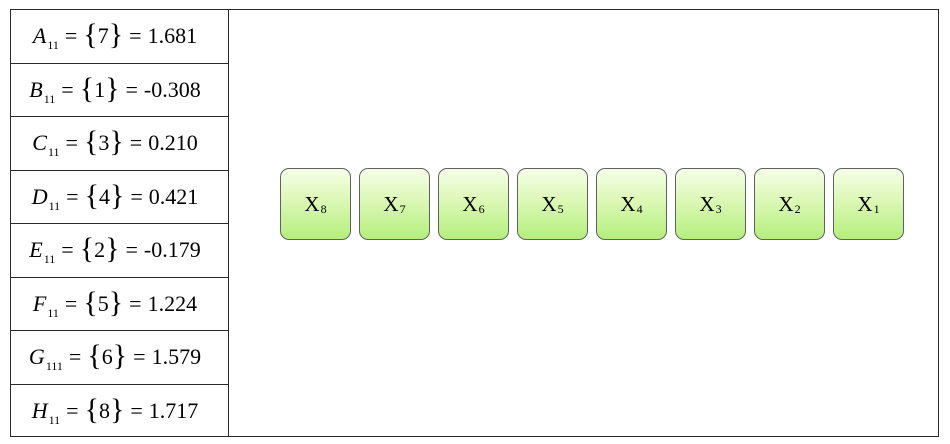 Image resolution: width=950 pixels, height=444 pixels. Describe the element at coordinates (481, 208) in the screenshot. I see `x-box-subscript: 6` at that location.